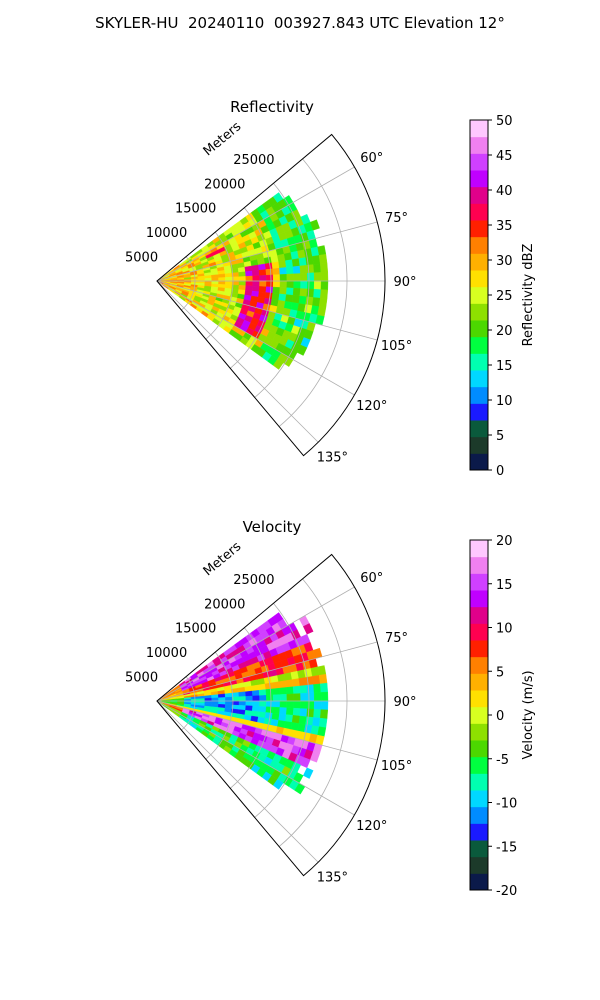  Describe the element at coordinates (504, 191) in the screenshot. I see `colorbar-tick-label: 40` at that location.